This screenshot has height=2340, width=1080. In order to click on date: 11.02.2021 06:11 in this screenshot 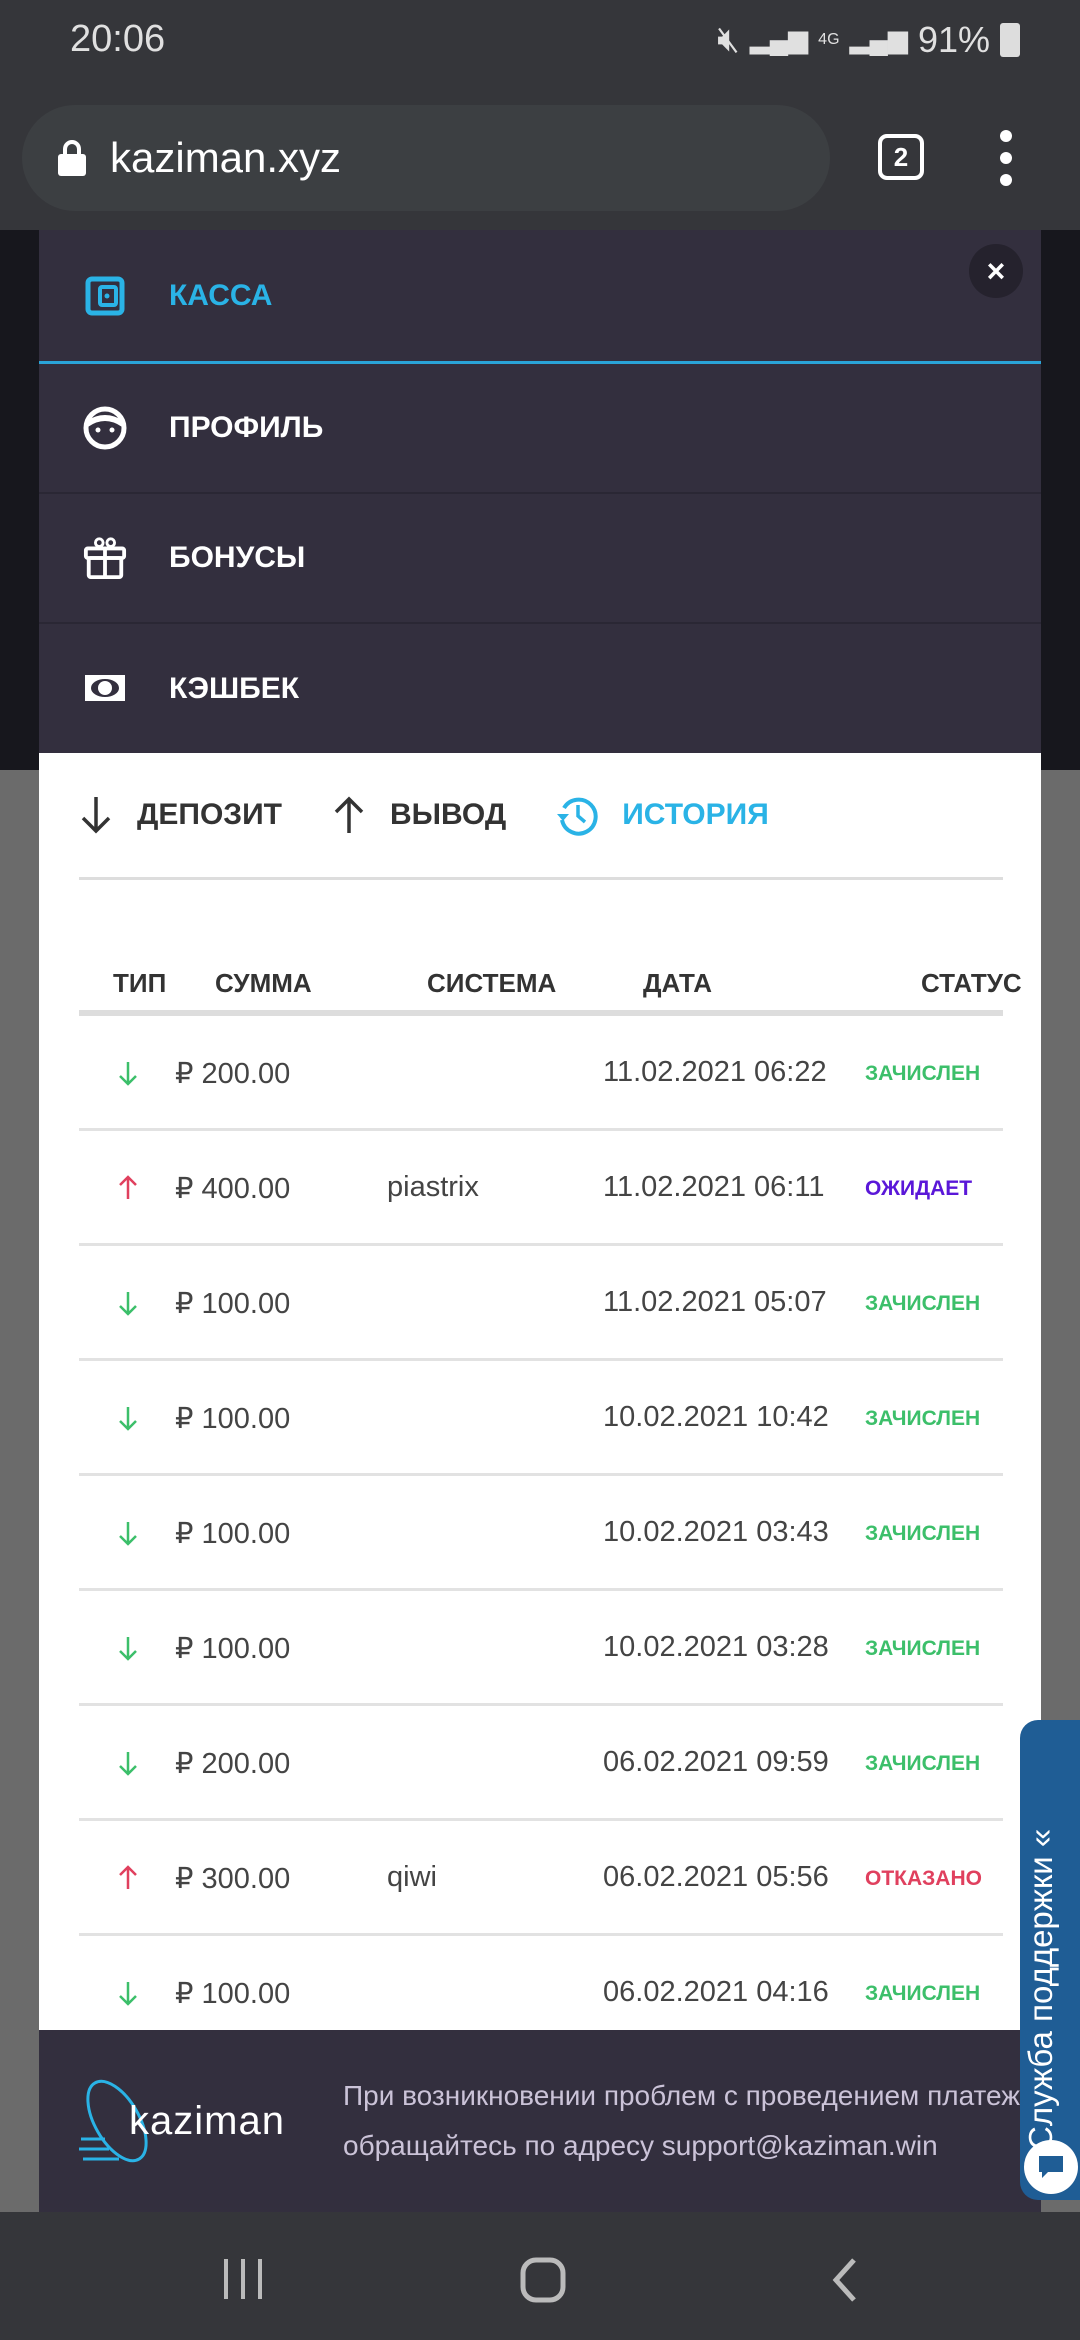, I will do `click(714, 1187)`.